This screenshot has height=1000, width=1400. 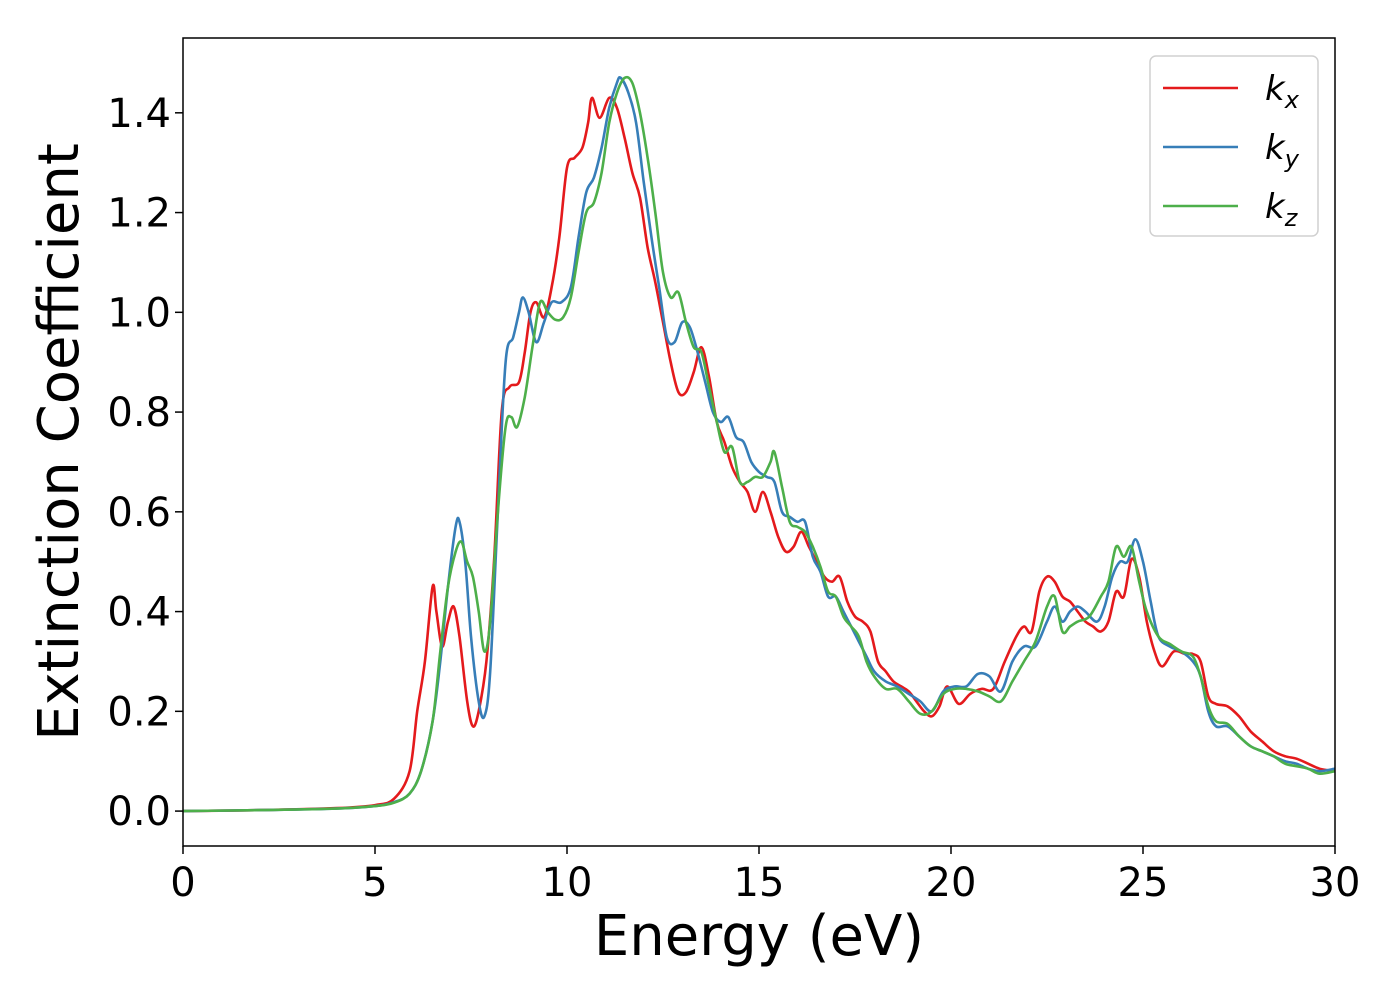 What do you see at coordinates (759, 936) in the screenshot?
I see `x-axis-label: Energy (eV)` at bounding box center [759, 936].